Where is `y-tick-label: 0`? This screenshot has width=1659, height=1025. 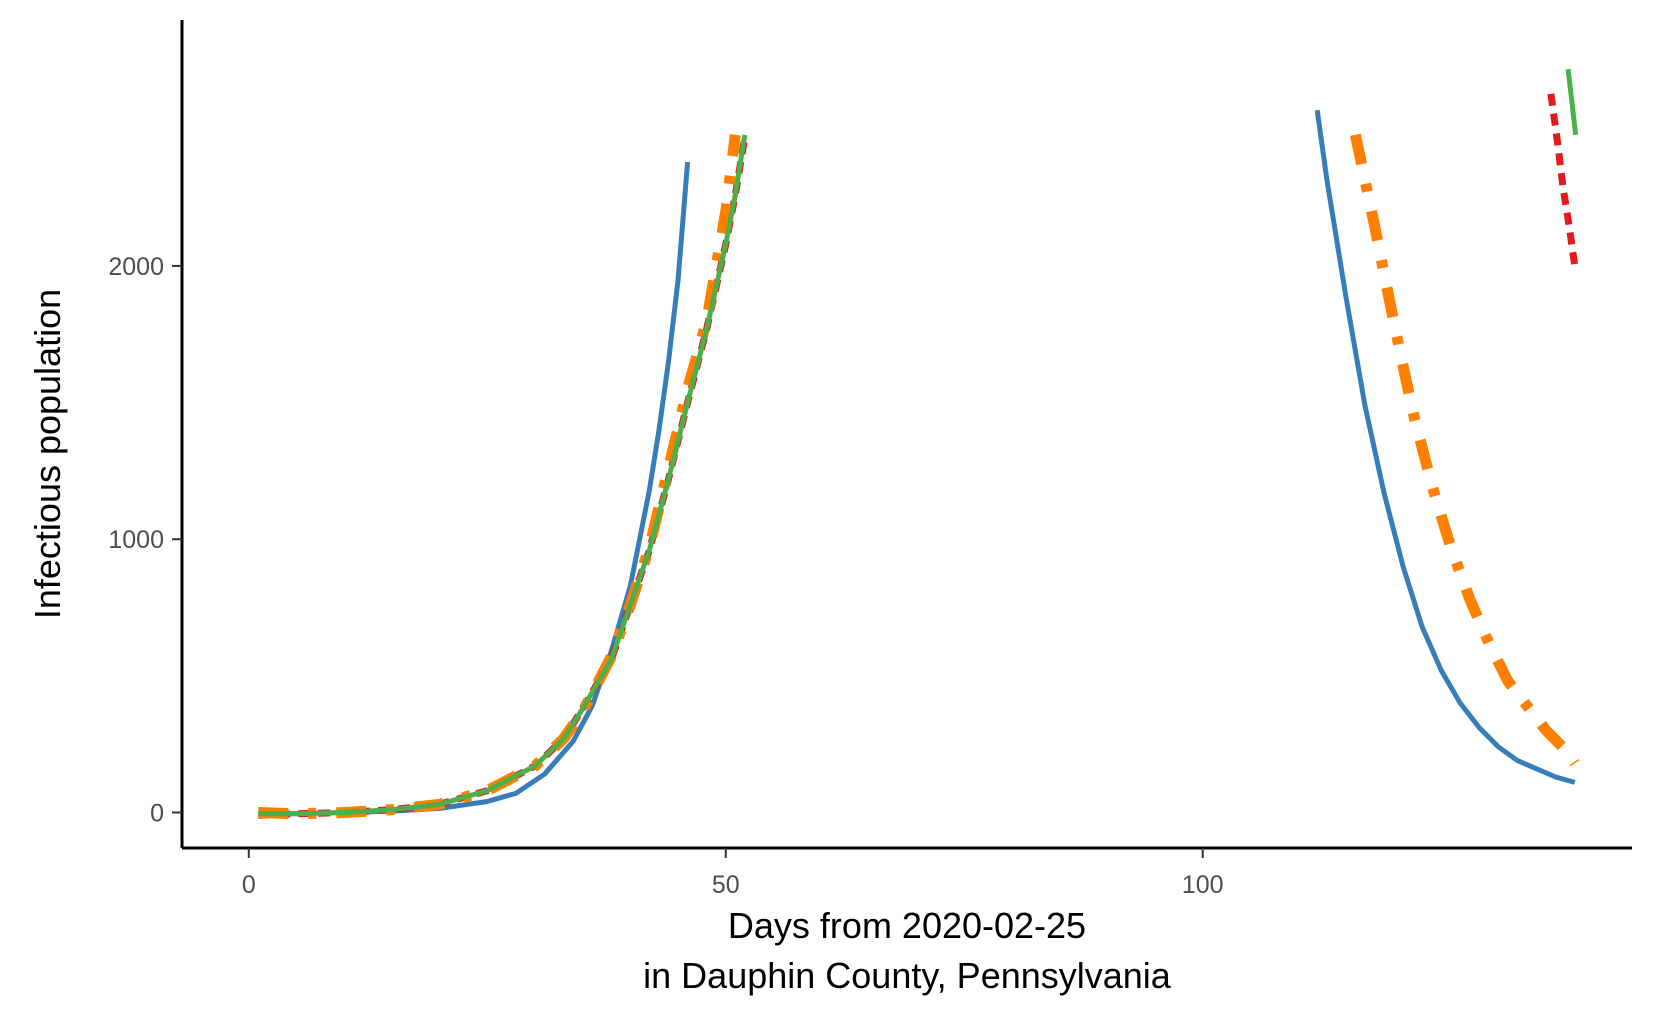 y-tick-label: 0 is located at coordinates (157, 813).